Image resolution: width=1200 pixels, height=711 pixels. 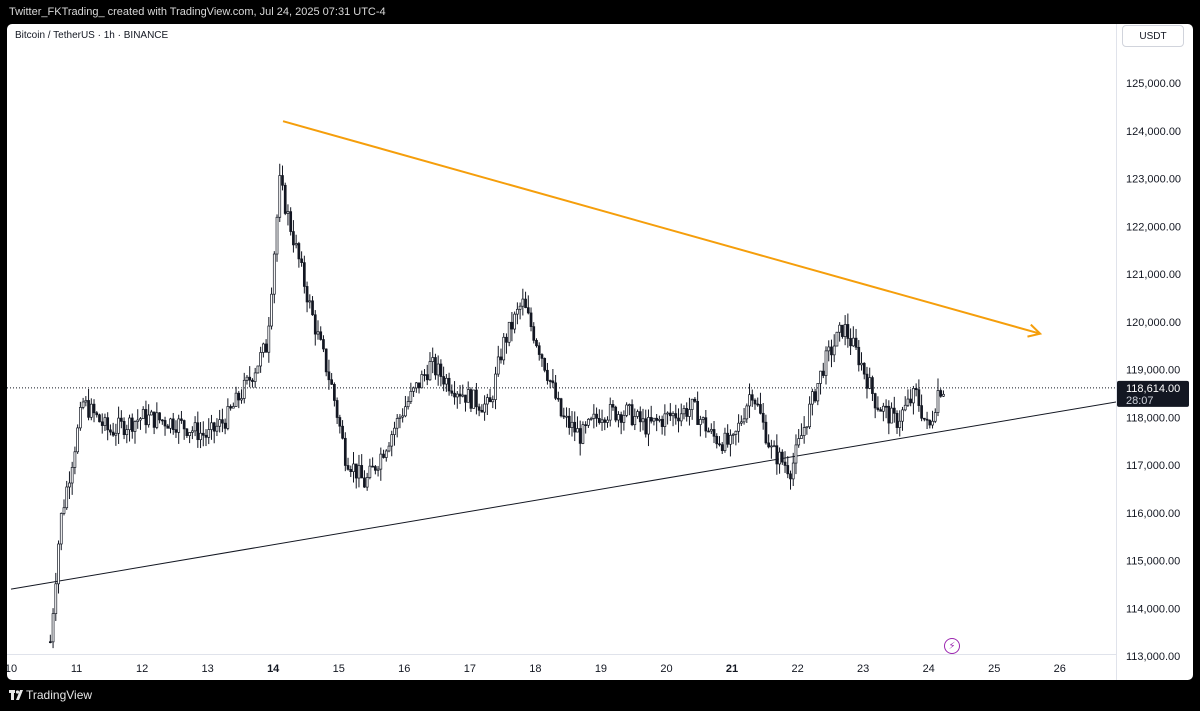 What do you see at coordinates (92, 35) in the screenshot?
I see `symbol-label: Bitcoin / TetherUS · 1h · BINANCE` at bounding box center [92, 35].